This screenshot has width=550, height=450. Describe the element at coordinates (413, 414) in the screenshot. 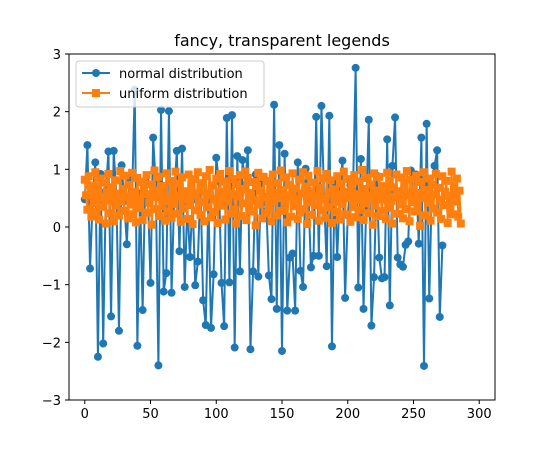

I see `x-tick-label: 250` at that location.